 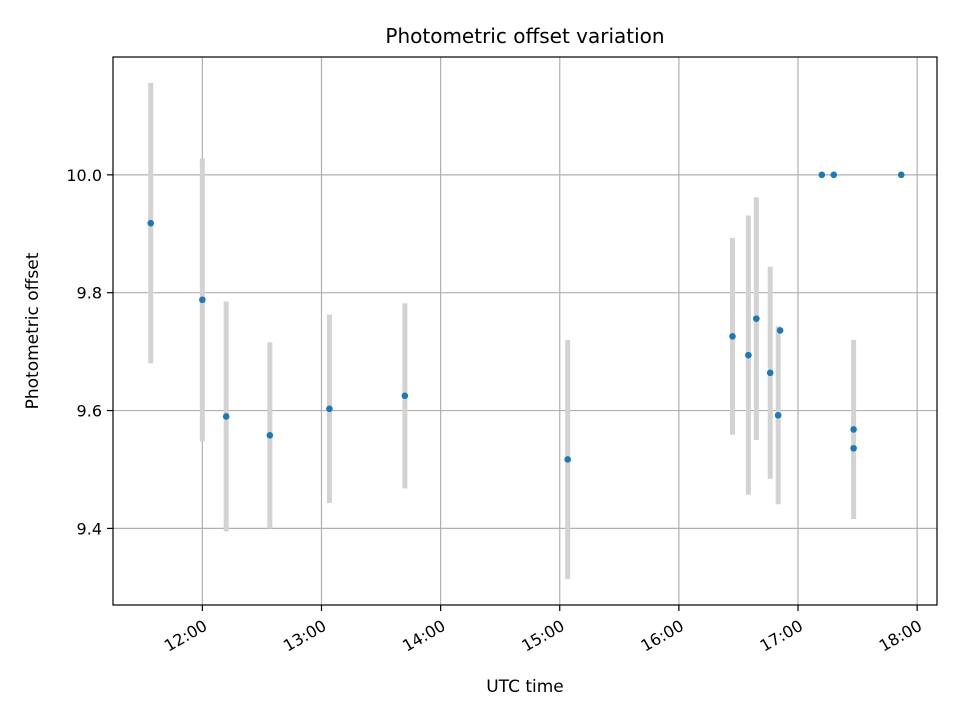 What do you see at coordinates (89, 411) in the screenshot?
I see `y-tick-label: 9.6` at bounding box center [89, 411].